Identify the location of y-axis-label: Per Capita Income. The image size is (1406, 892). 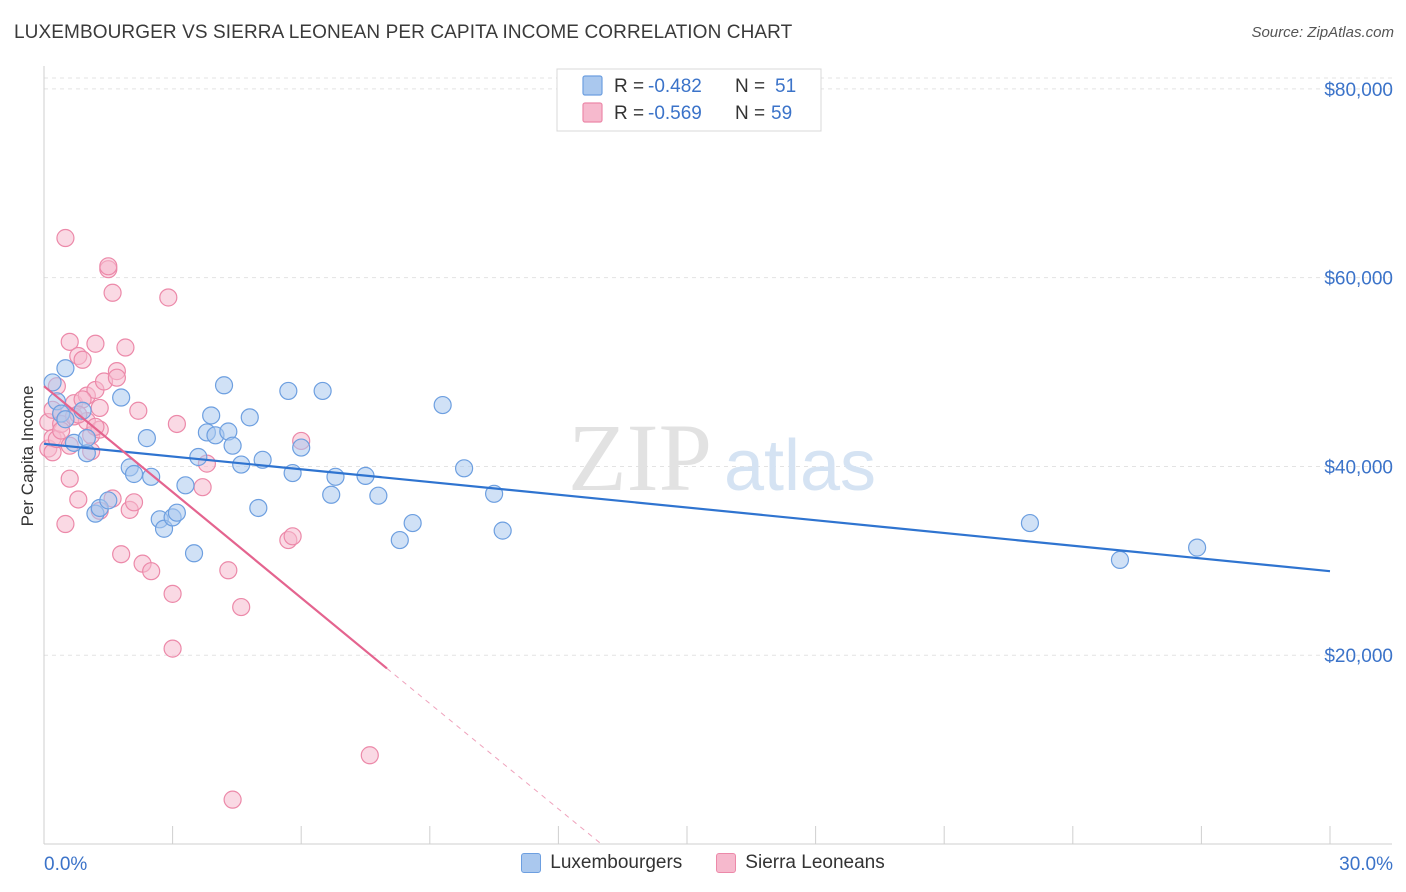
(27, 456).